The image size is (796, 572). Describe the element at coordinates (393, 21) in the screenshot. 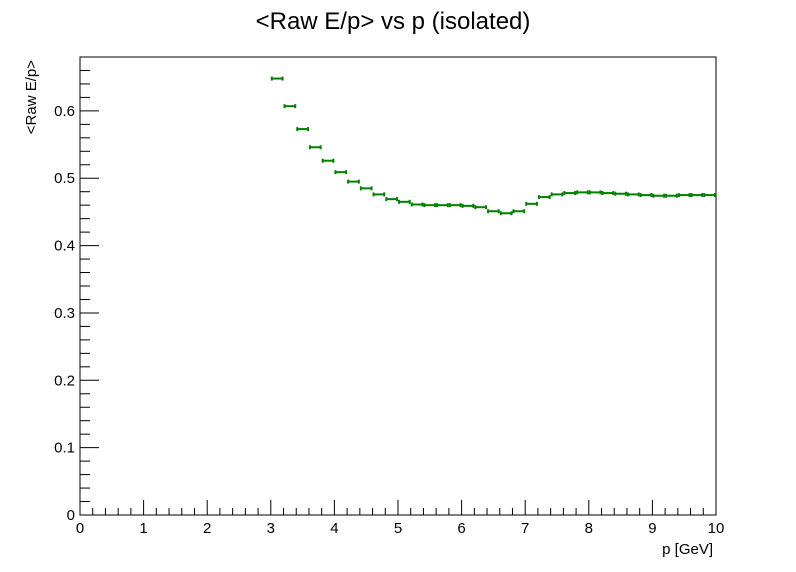

I see `chart-title: <Raw E/p> vs p (isolated)` at that location.